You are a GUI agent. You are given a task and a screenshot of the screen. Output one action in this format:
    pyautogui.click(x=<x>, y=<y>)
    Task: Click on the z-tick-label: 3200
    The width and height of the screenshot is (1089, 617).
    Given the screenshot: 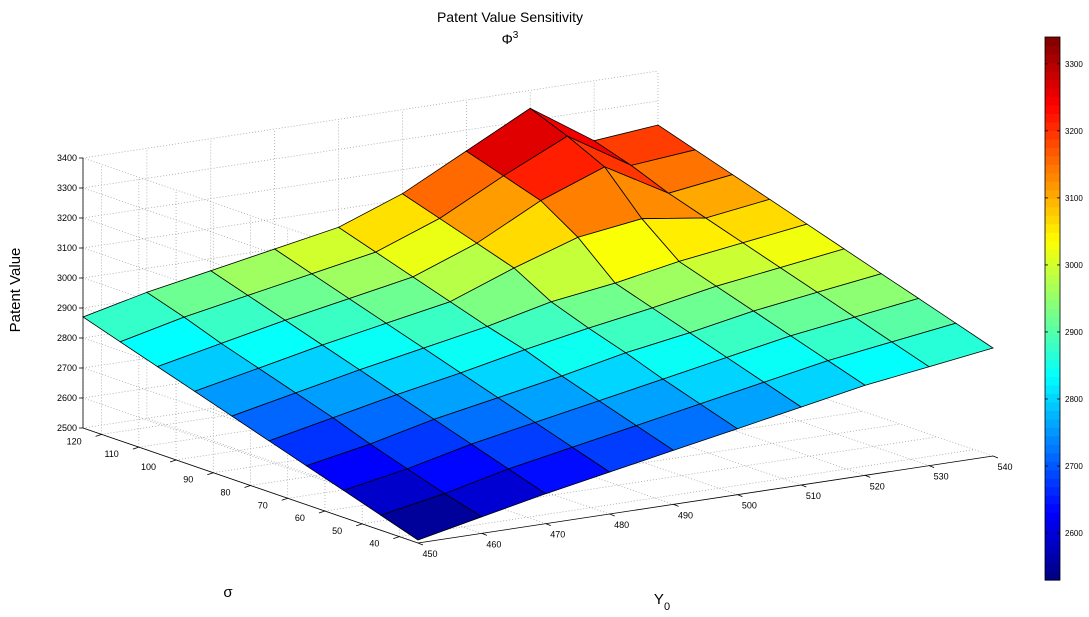 What is the action you would take?
    pyautogui.click(x=67, y=218)
    